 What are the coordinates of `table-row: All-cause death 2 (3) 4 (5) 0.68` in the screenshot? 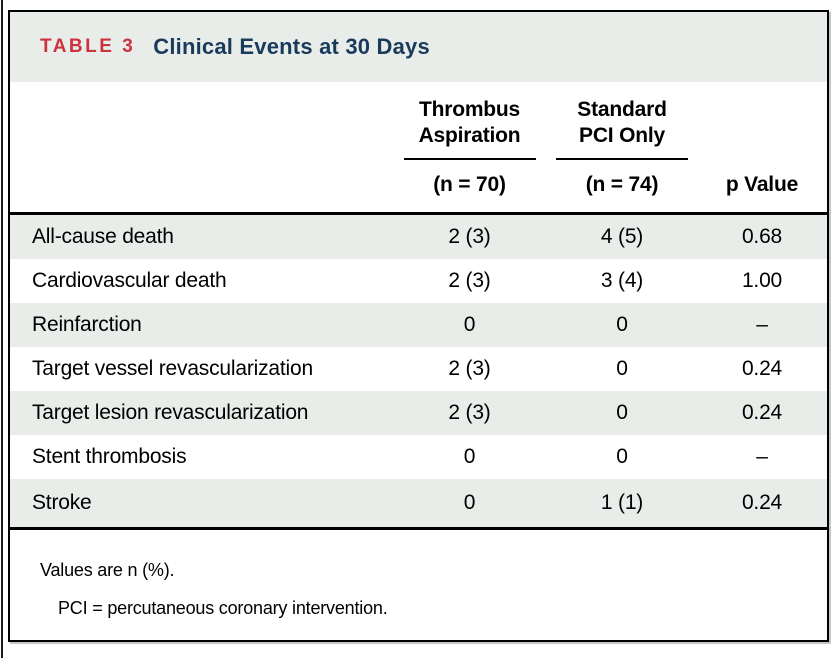 It's located at (418, 236).